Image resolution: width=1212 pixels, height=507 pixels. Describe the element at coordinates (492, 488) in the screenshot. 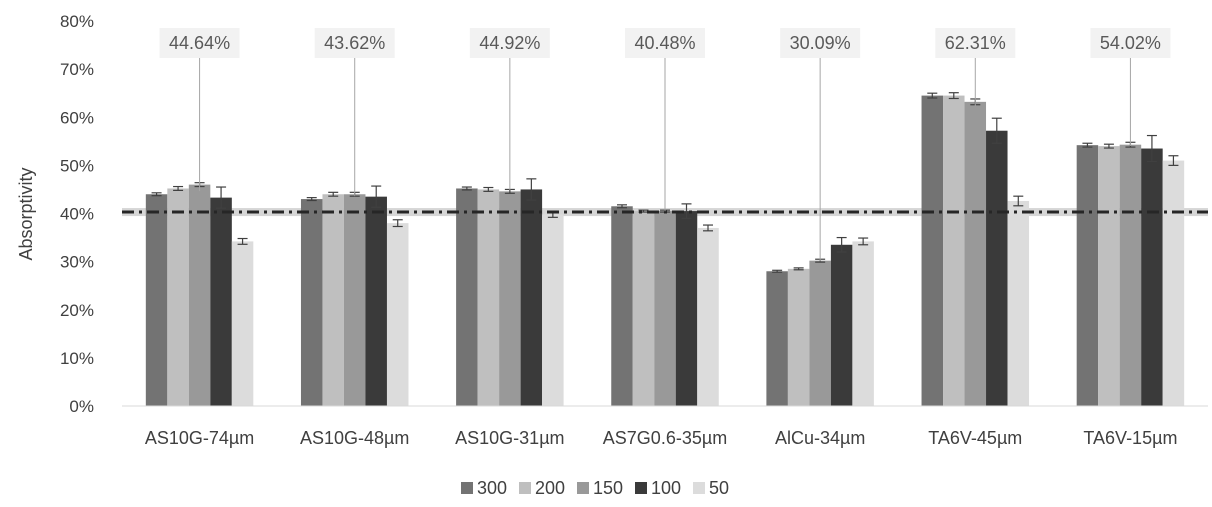

I see `legend-label: 300` at that location.